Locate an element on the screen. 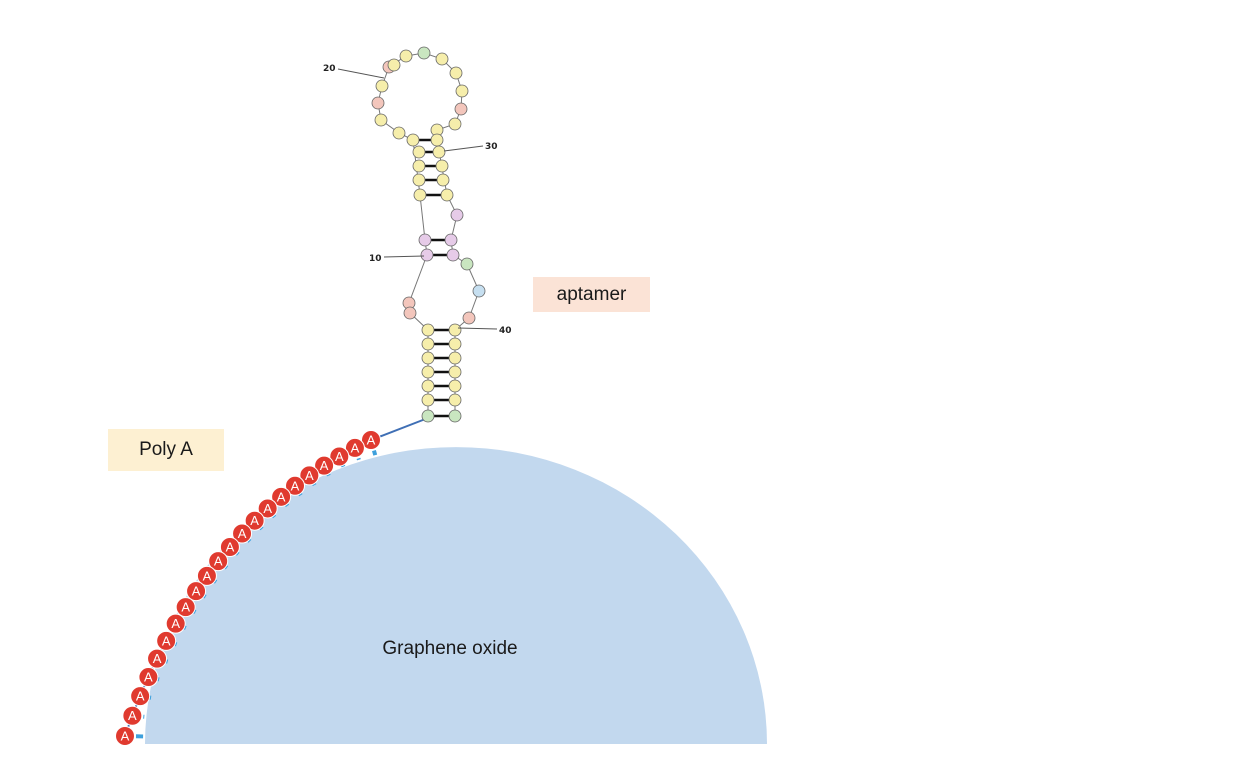  aptamer-label: aptamer is located at coordinates (591, 294).